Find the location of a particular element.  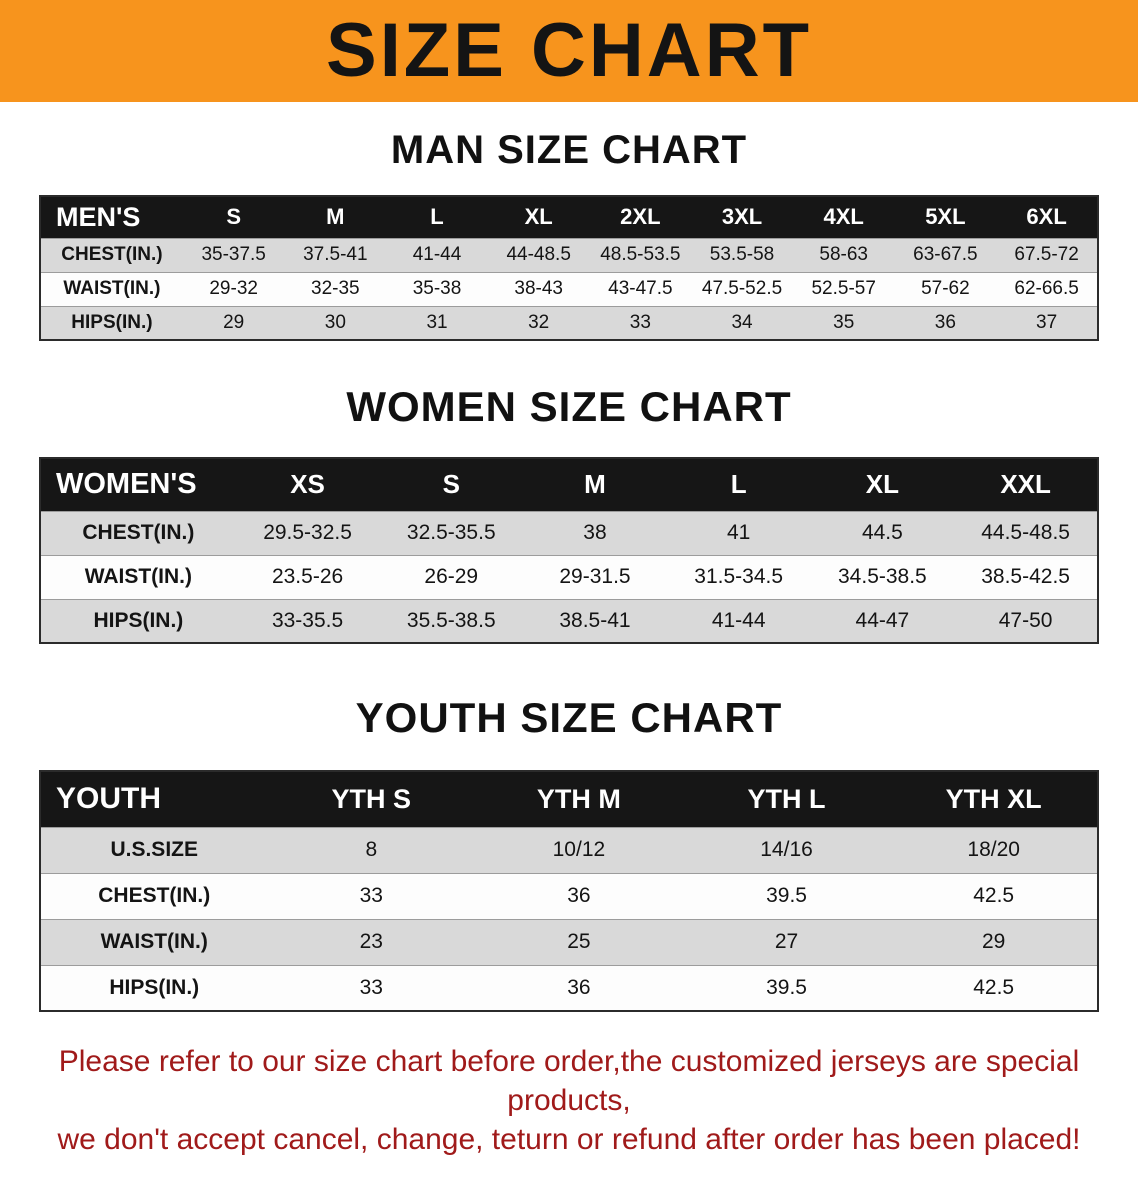

size-value-cell: 63-67.5 is located at coordinates (945, 254).